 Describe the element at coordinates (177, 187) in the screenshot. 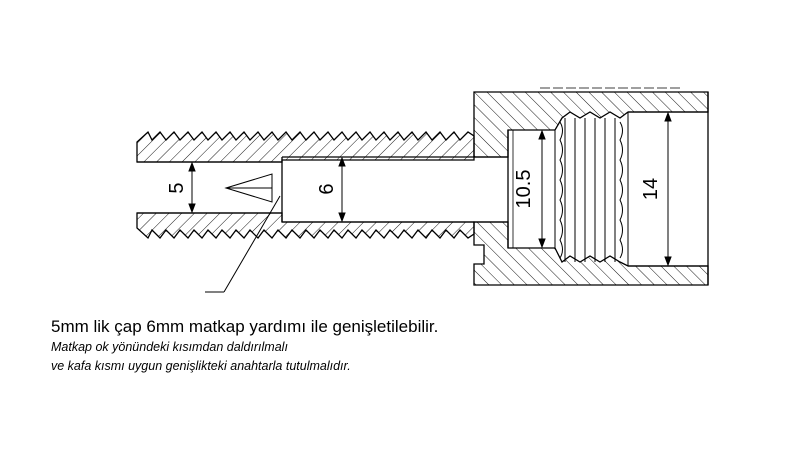

I see `dimension-5-label: 5` at that location.